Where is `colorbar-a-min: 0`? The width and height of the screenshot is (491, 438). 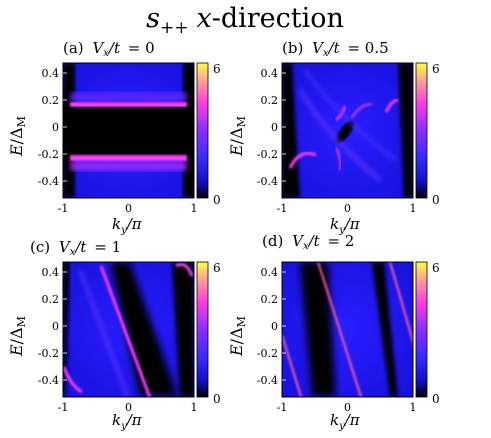
colorbar-a-min: 0 is located at coordinates (217, 200).